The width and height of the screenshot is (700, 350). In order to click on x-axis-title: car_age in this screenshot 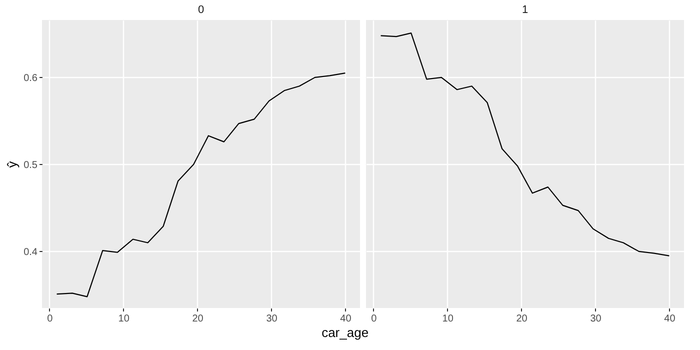, I will do `click(345, 332)`.